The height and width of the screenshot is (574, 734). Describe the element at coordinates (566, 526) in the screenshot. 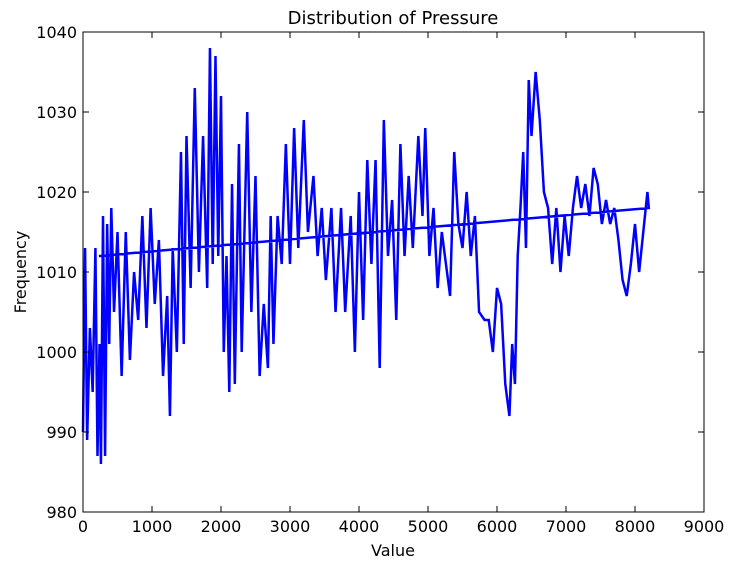

I see `x-tick-label: 7000` at that location.